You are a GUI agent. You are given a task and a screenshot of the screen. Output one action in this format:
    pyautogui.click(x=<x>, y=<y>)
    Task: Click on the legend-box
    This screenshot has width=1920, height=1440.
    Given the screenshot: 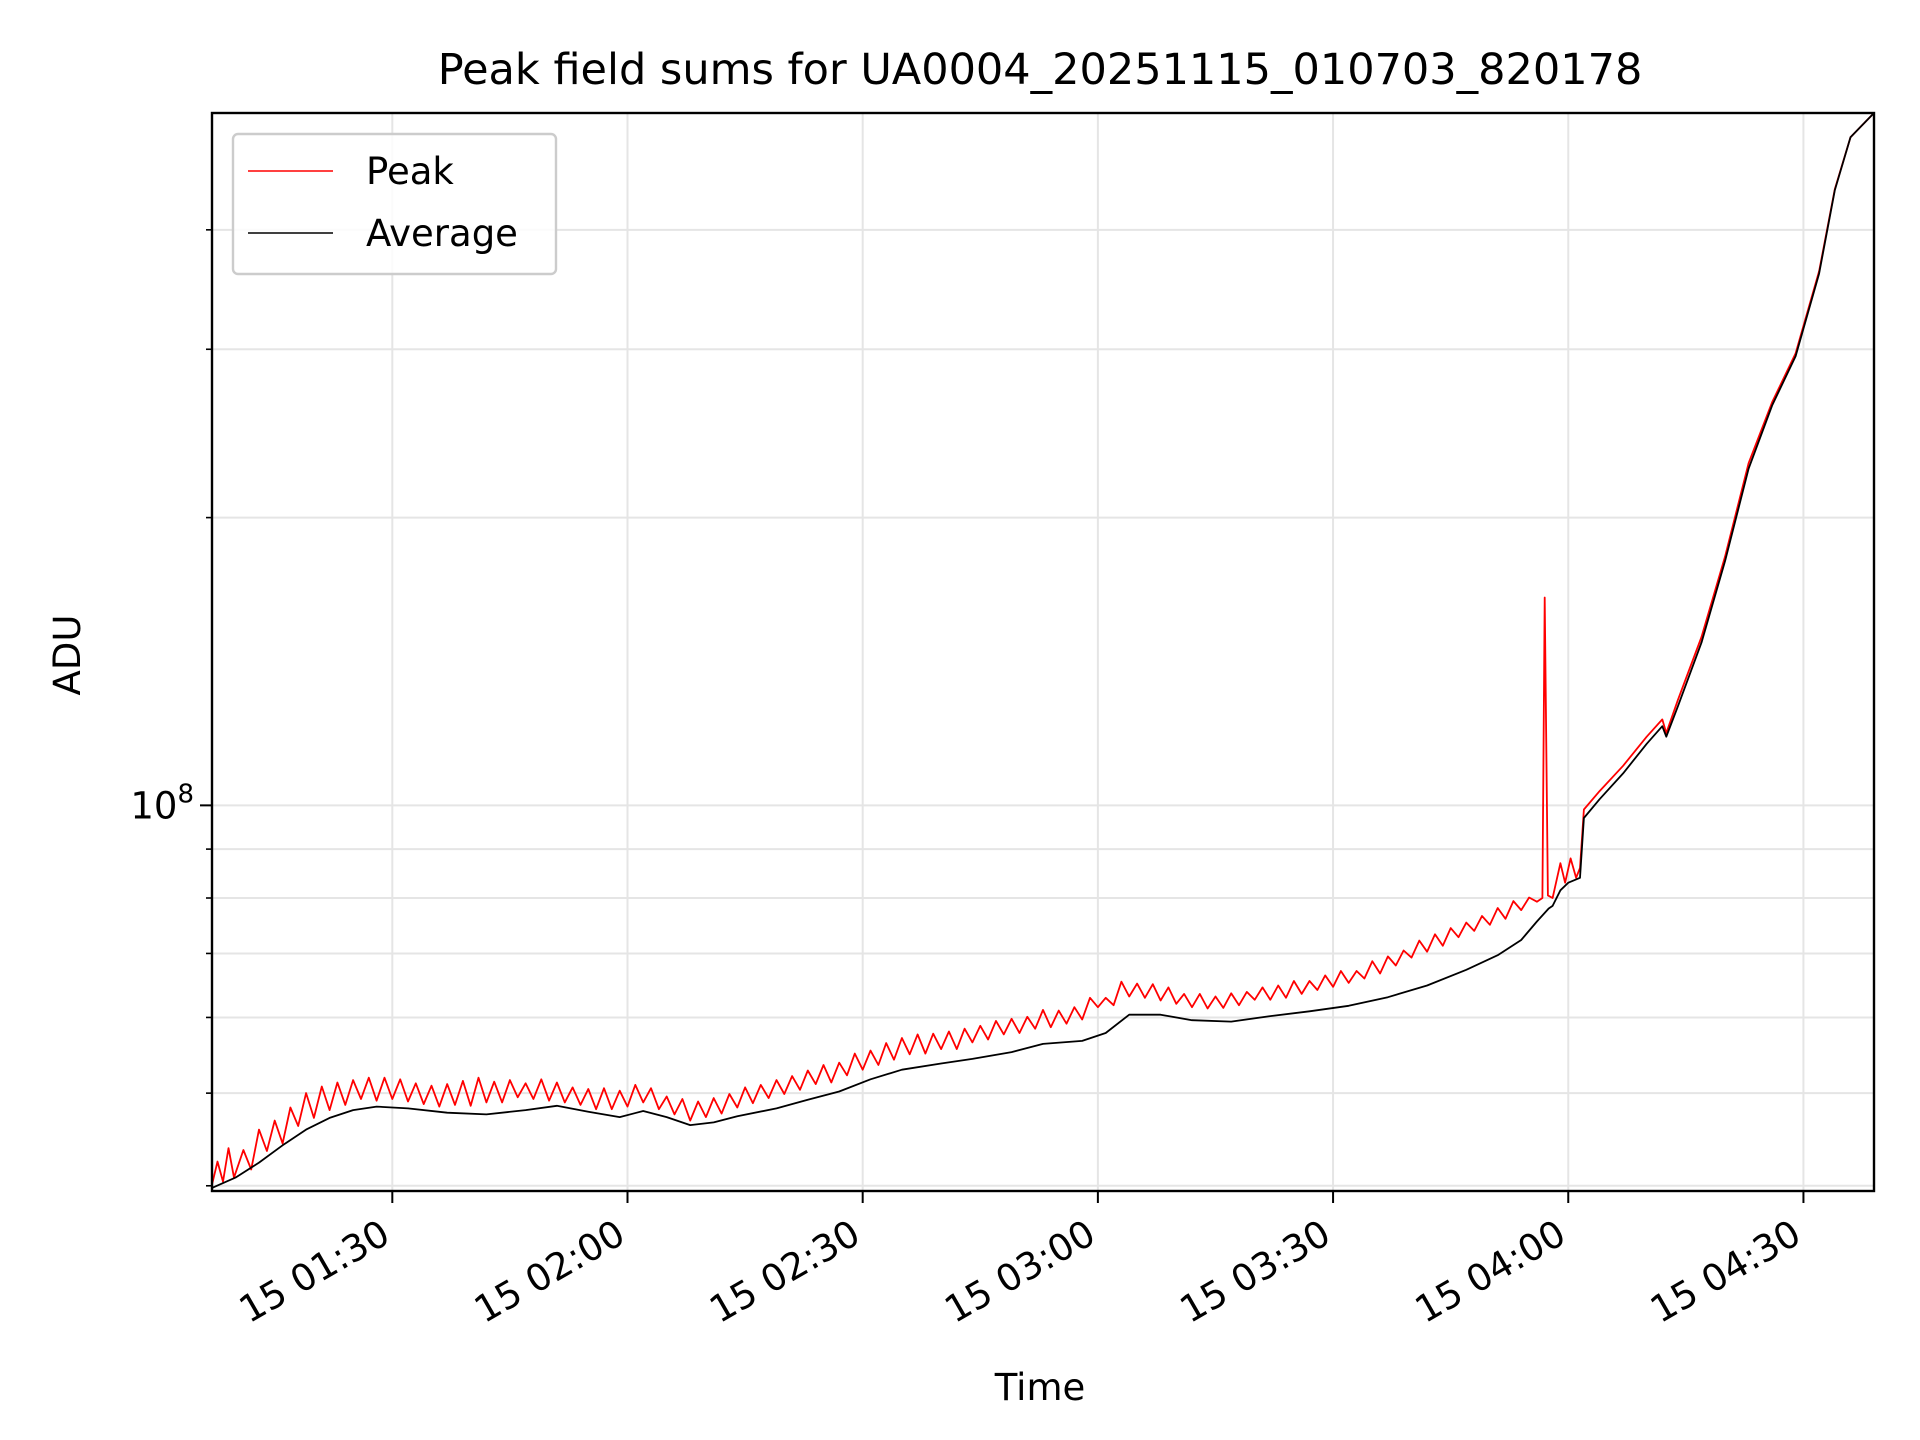 What is the action you would take?
    pyautogui.click(x=394, y=204)
    